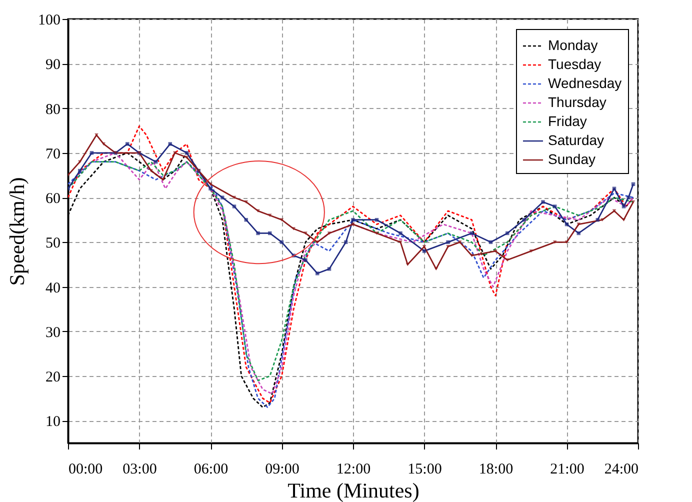  Describe the element at coordinates (572, 159) in the screenshot. I see `legend-label: Sunday` at that location.